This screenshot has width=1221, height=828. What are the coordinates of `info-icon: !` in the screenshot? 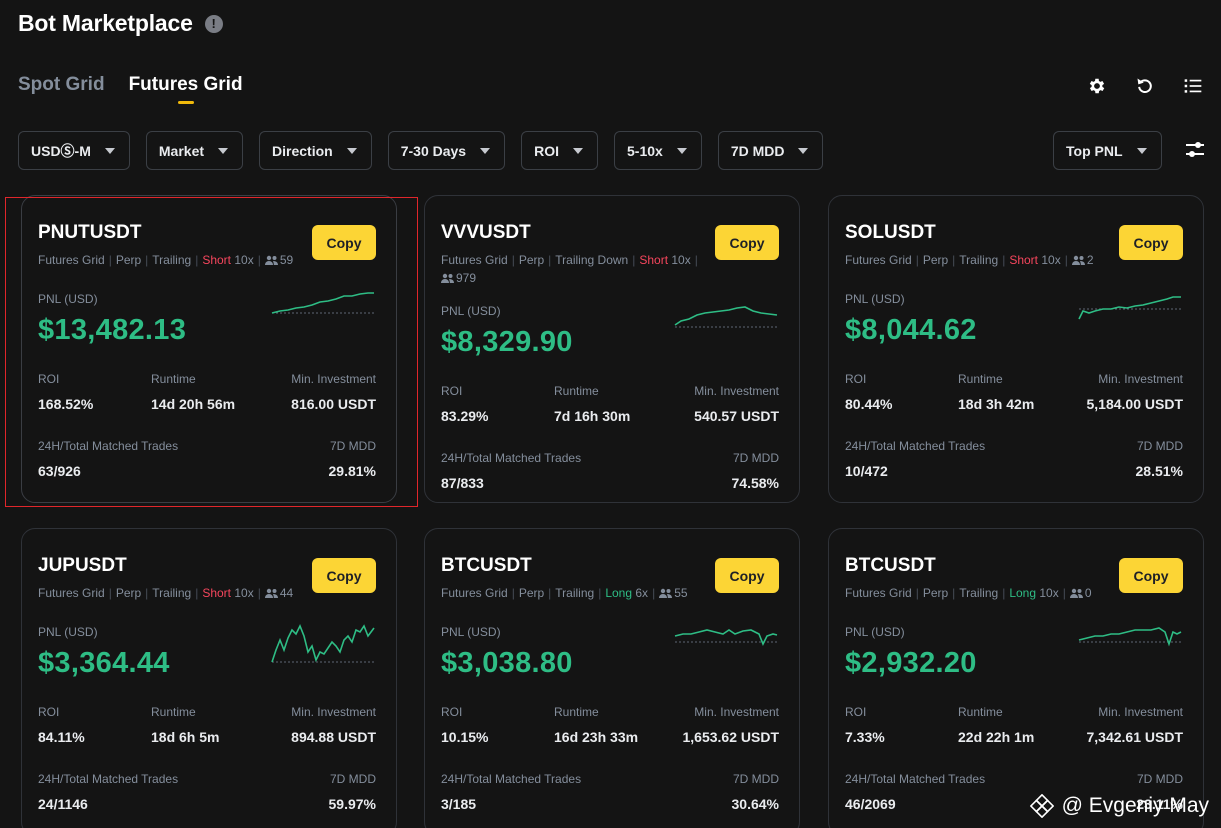 It's located at (213, 23).